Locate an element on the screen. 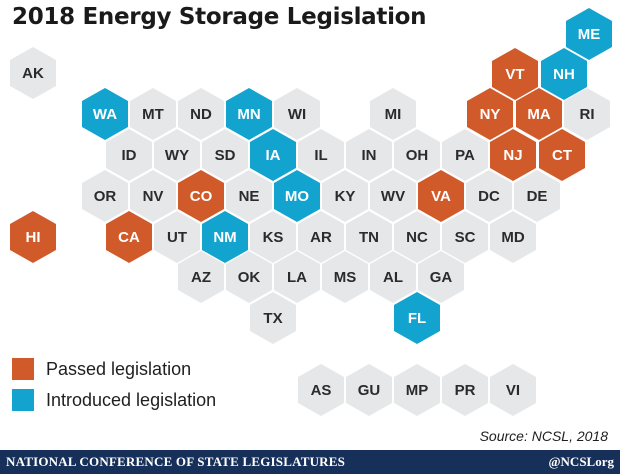  state-hex-mt: MT is located at coordinates (153, 114).